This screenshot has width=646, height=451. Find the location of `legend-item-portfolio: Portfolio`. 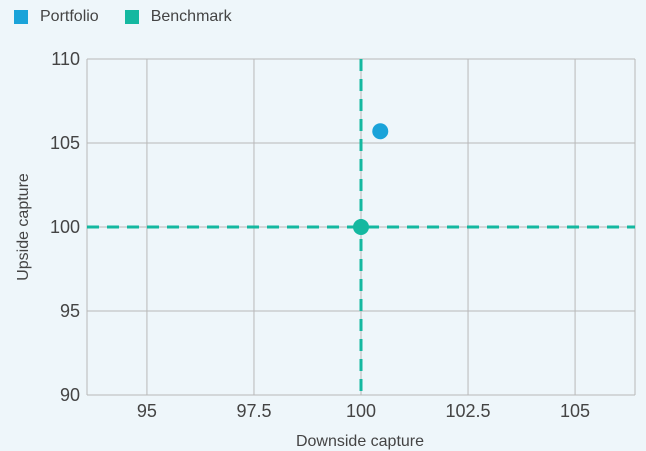

legend-item-portfolio: Portfolio is located at coordinates (56, 17).